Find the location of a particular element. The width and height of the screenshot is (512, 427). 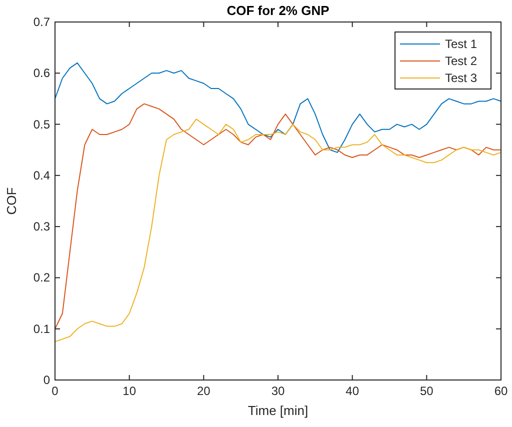

x-tick-label: 30 is located at coordinates (278, 391).